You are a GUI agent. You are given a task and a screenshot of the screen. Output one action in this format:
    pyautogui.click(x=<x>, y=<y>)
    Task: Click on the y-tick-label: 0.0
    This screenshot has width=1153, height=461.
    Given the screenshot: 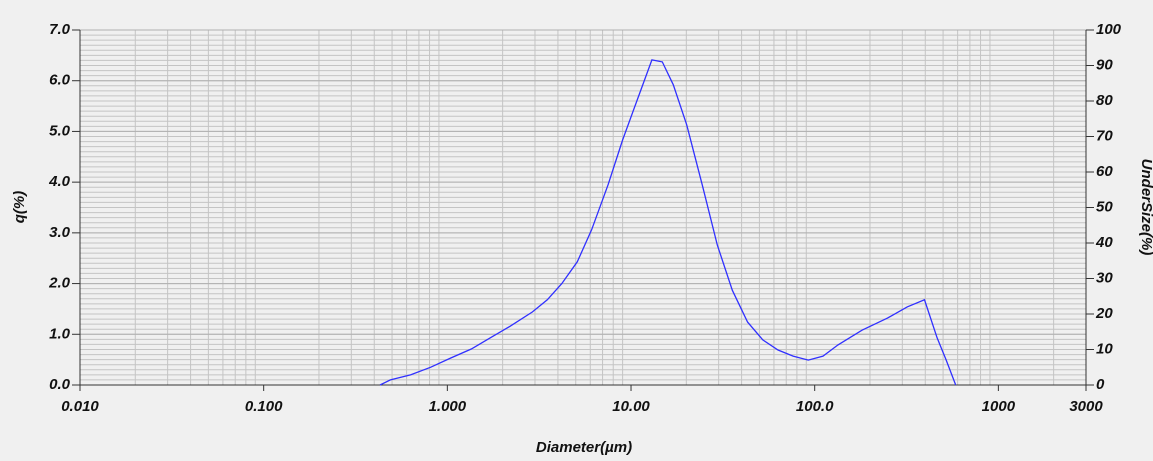 What is the action you would take?
    pyautogui.click(x=60, y=384)
    